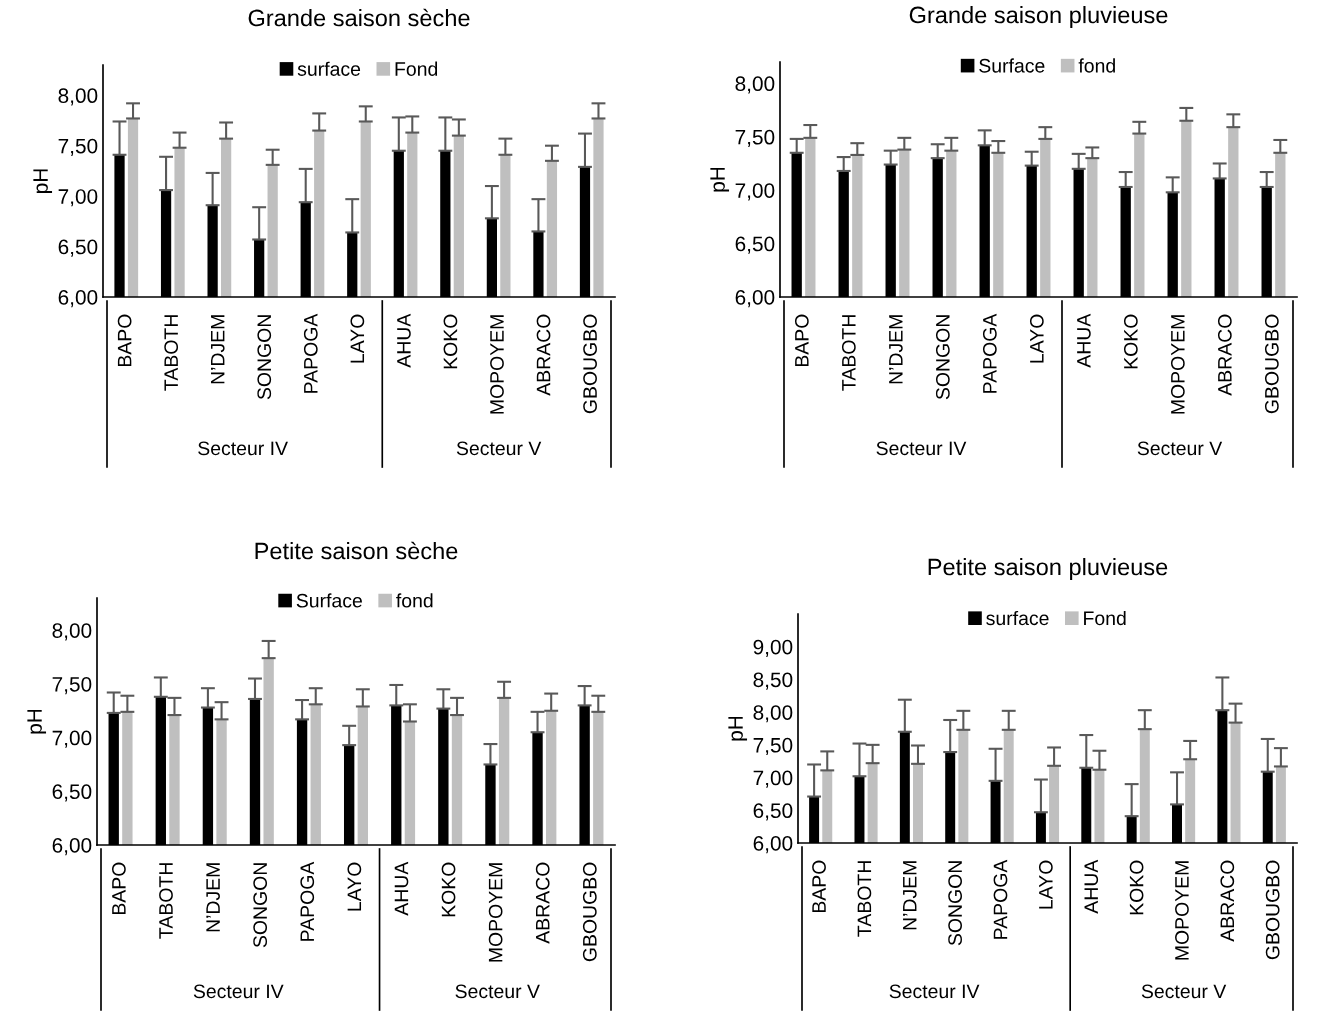 The image size is (1325, 1011). What do you see at coordinates (356, 550) in the screenshot?
I see `chart-title: Petite saison sèche` at bounding box center [356, 550].